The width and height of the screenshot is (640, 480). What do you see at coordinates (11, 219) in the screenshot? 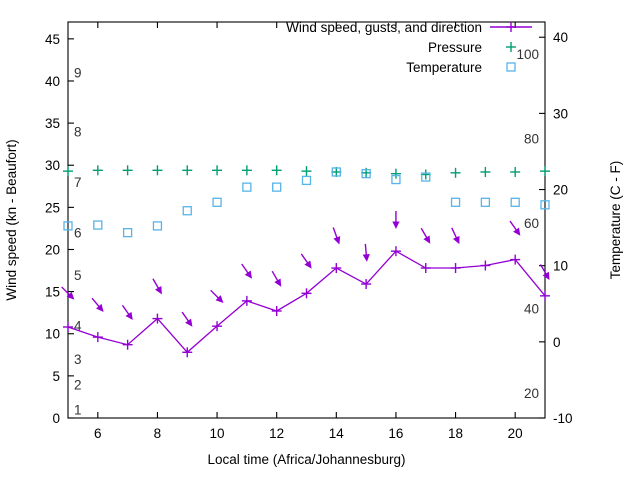
I see `y-left-axis-label: Wind speed (kn - Beaufort)` at bounding box center [11, 219].